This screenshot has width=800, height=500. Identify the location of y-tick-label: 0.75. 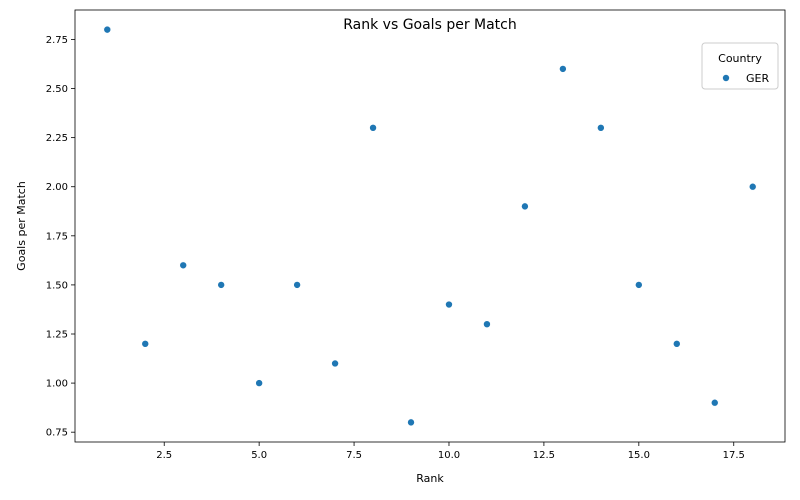
(57, 433).